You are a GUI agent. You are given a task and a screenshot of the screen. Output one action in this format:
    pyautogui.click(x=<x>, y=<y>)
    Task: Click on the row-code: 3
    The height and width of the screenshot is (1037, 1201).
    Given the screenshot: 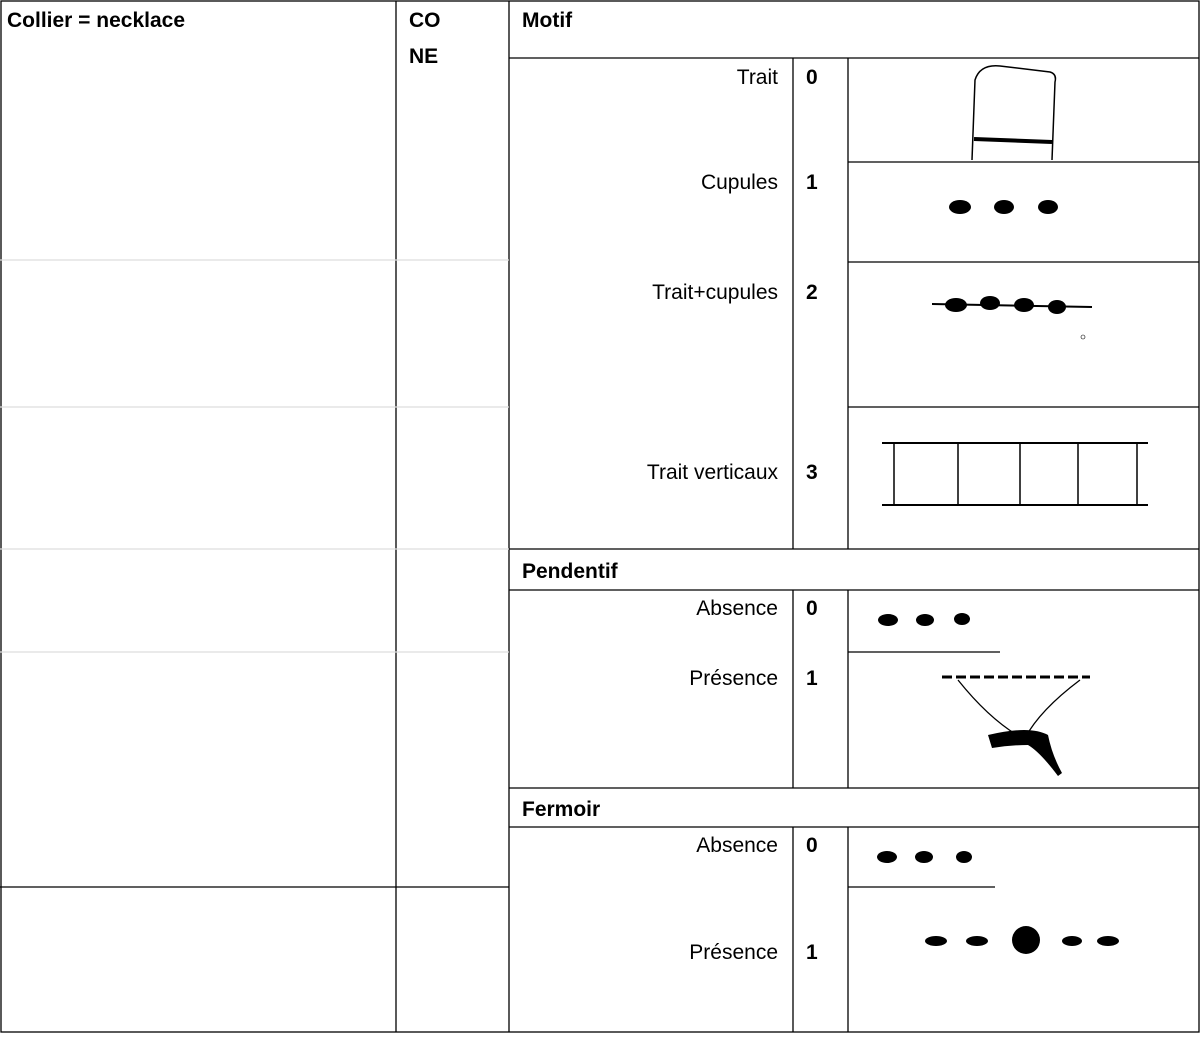 What is the action you would take?
    pyautogui.click(x=812, y=472)
    